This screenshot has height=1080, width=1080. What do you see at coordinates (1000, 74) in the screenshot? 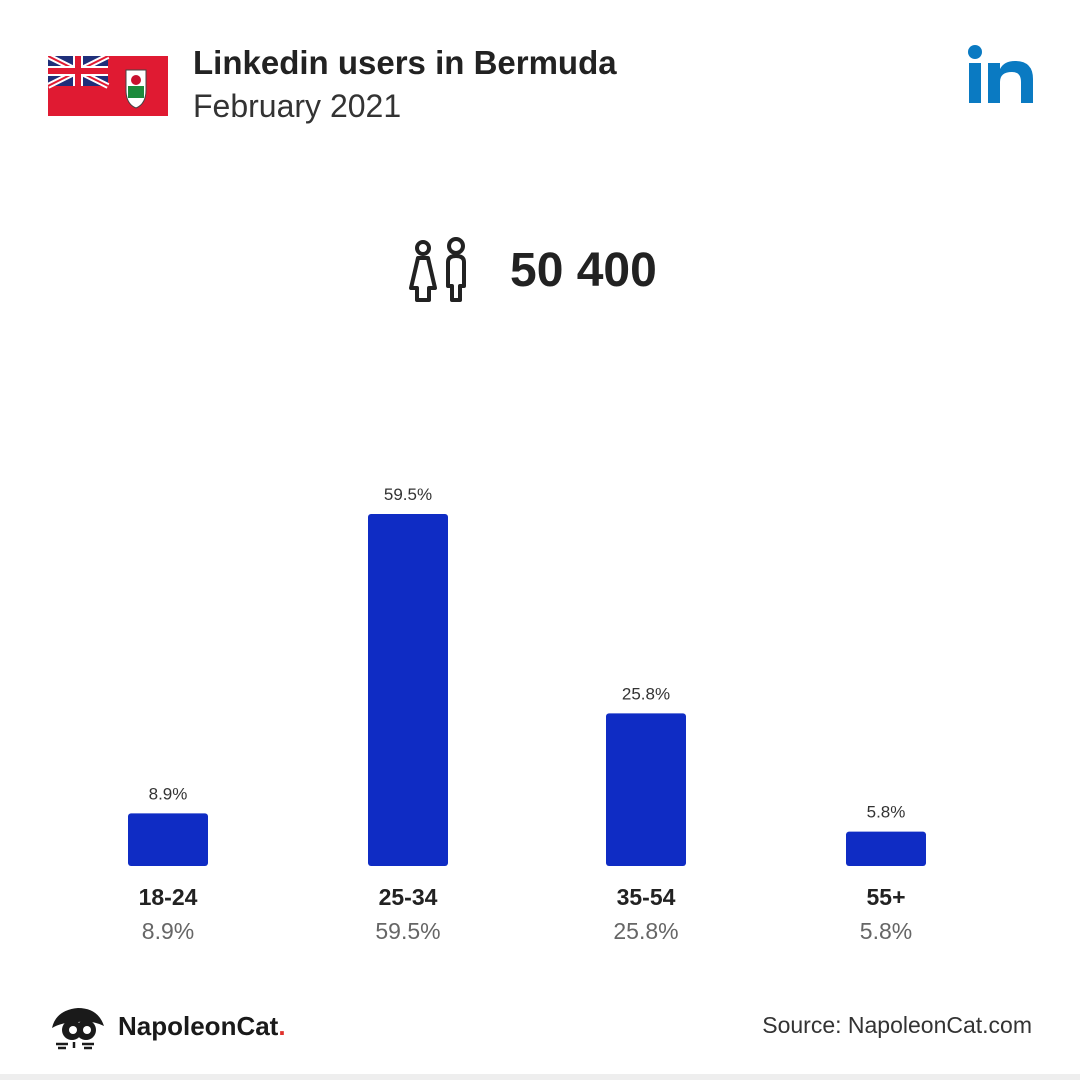
I see `linkedin-icon` at bounding box center [1000, 74].